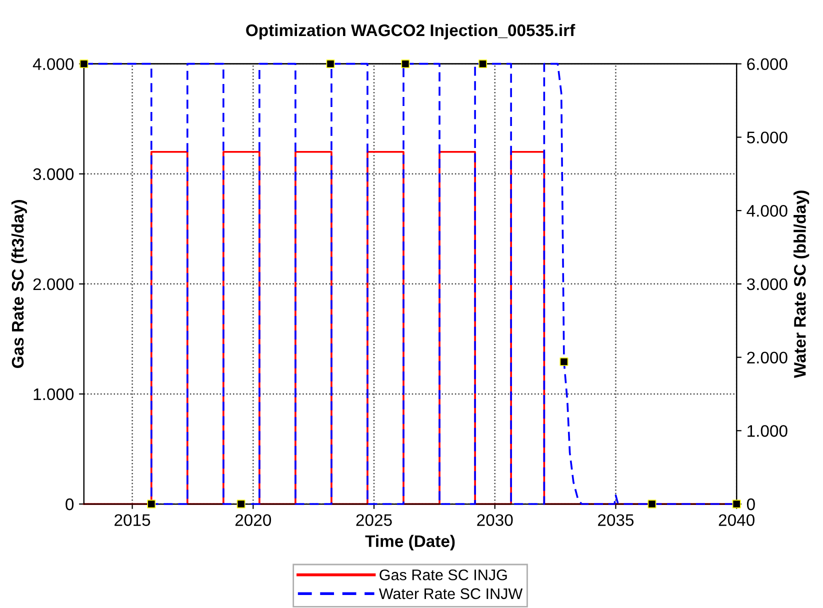 The width and height of the screenshot is (823, 608). What do you see at coordinates (616, 520) in the screenshot?
I see `x-tick-label: 2035` at bounding box center [616, 520].